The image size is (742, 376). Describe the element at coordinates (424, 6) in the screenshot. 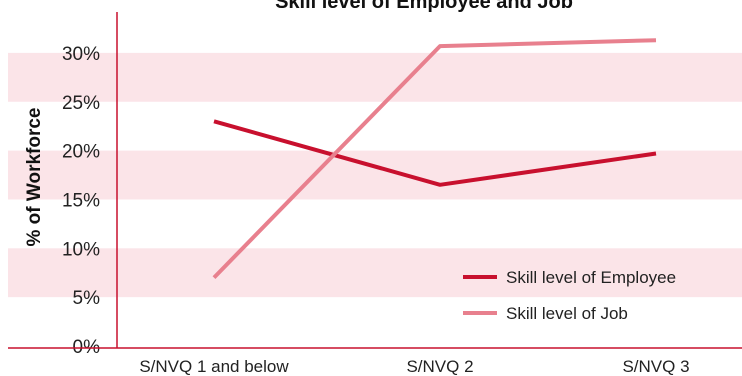

I see `chart-title: Skill level of Employee and Job` at that location.